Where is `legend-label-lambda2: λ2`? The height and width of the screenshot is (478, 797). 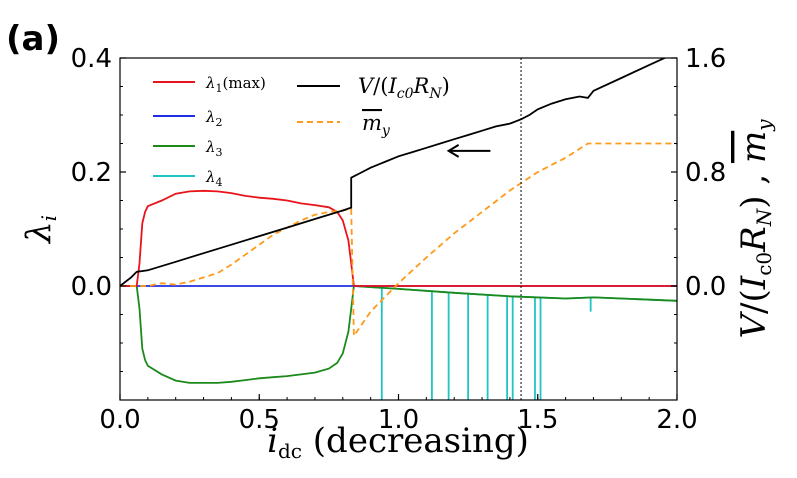 legend-label-lambda2: λ2 is located at coordinates (214, 118).